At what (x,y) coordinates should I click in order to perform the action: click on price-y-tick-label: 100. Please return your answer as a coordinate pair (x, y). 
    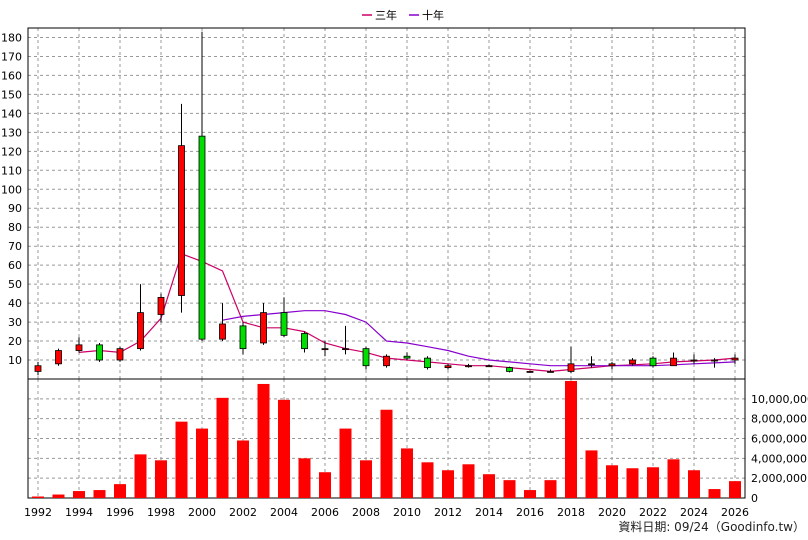
    Looking at the image, I should click on (11, 189).